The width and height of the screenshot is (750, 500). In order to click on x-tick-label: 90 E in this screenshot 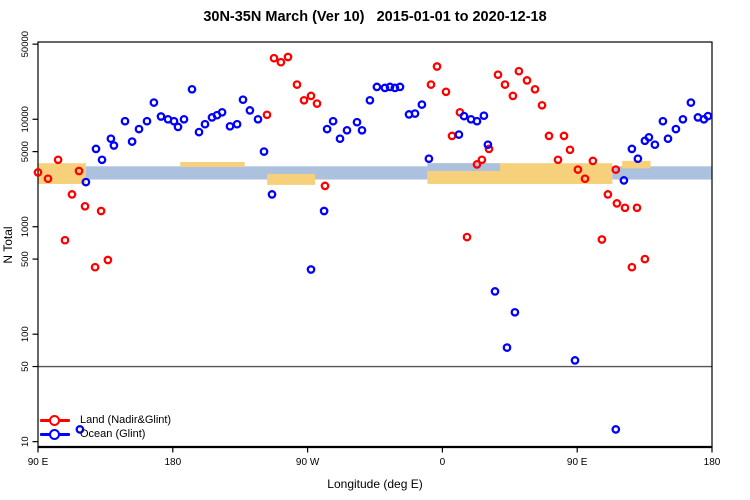, I will do `click(38, 462)`.